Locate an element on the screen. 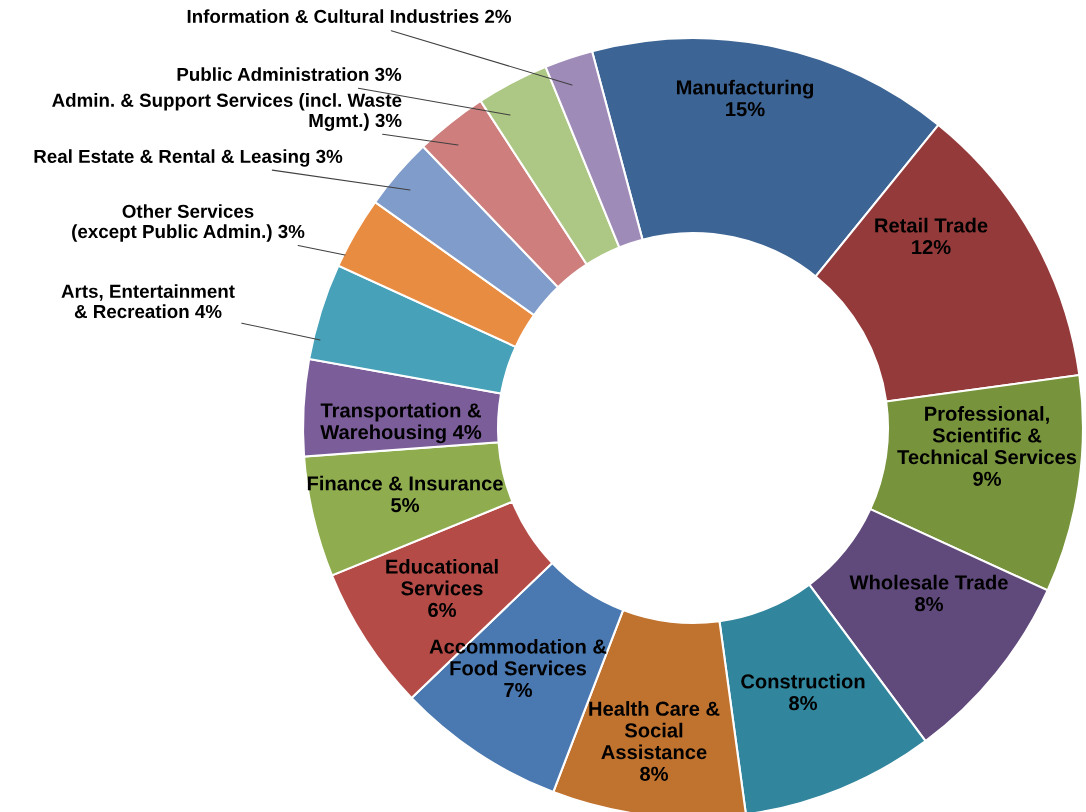 Image resolution: width=1086 pixels, height=812 pixels. slice-label: Wholesale Trade is located at coordinates (928, 582).